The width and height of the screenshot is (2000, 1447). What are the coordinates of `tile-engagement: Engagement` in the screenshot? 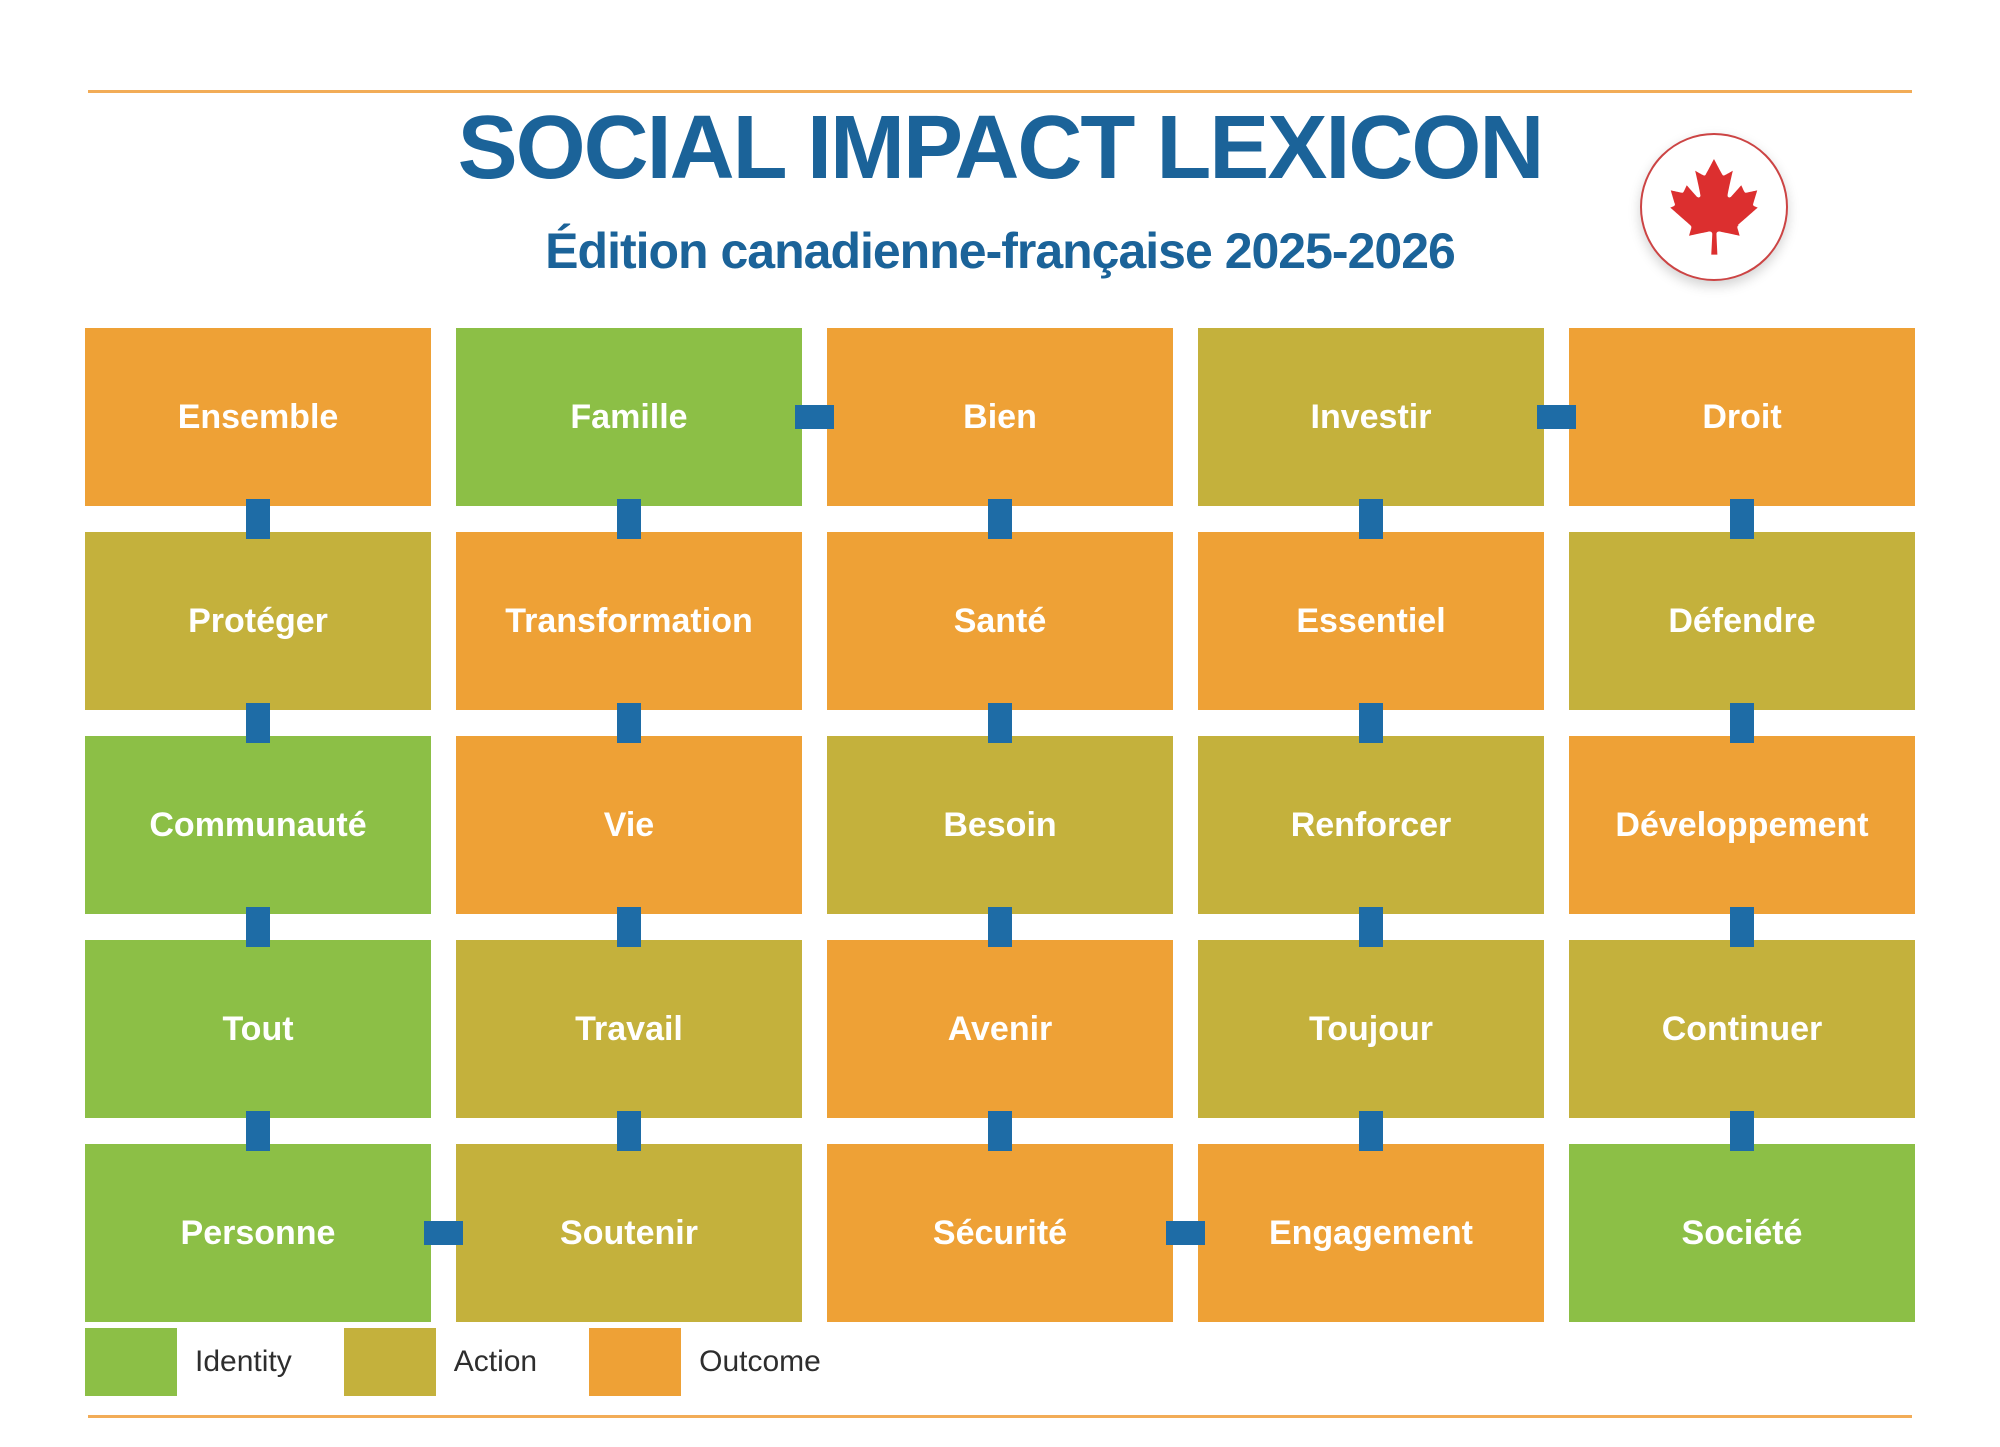 It's located at (1371, 1233).